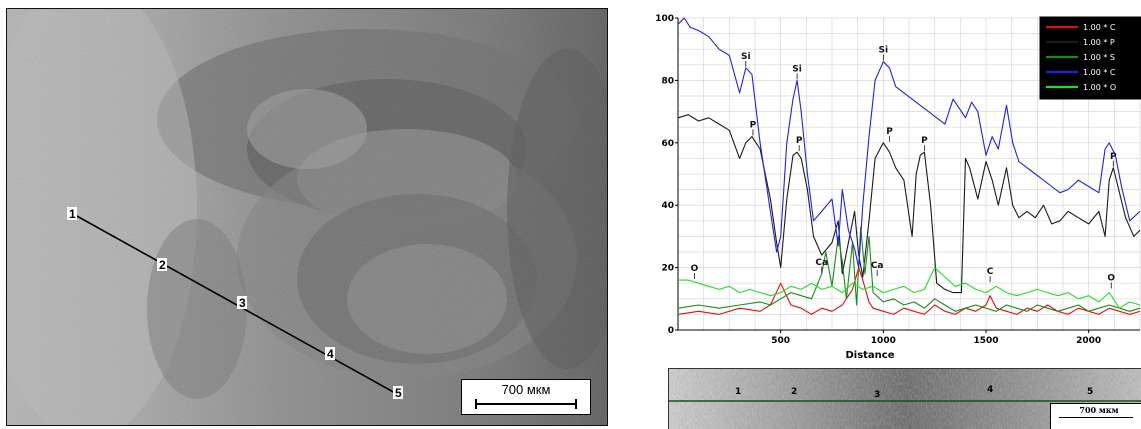  Describe the element at coordinates (877, 395) in the screenshot. I see `strip-point-3: 3` at that location.